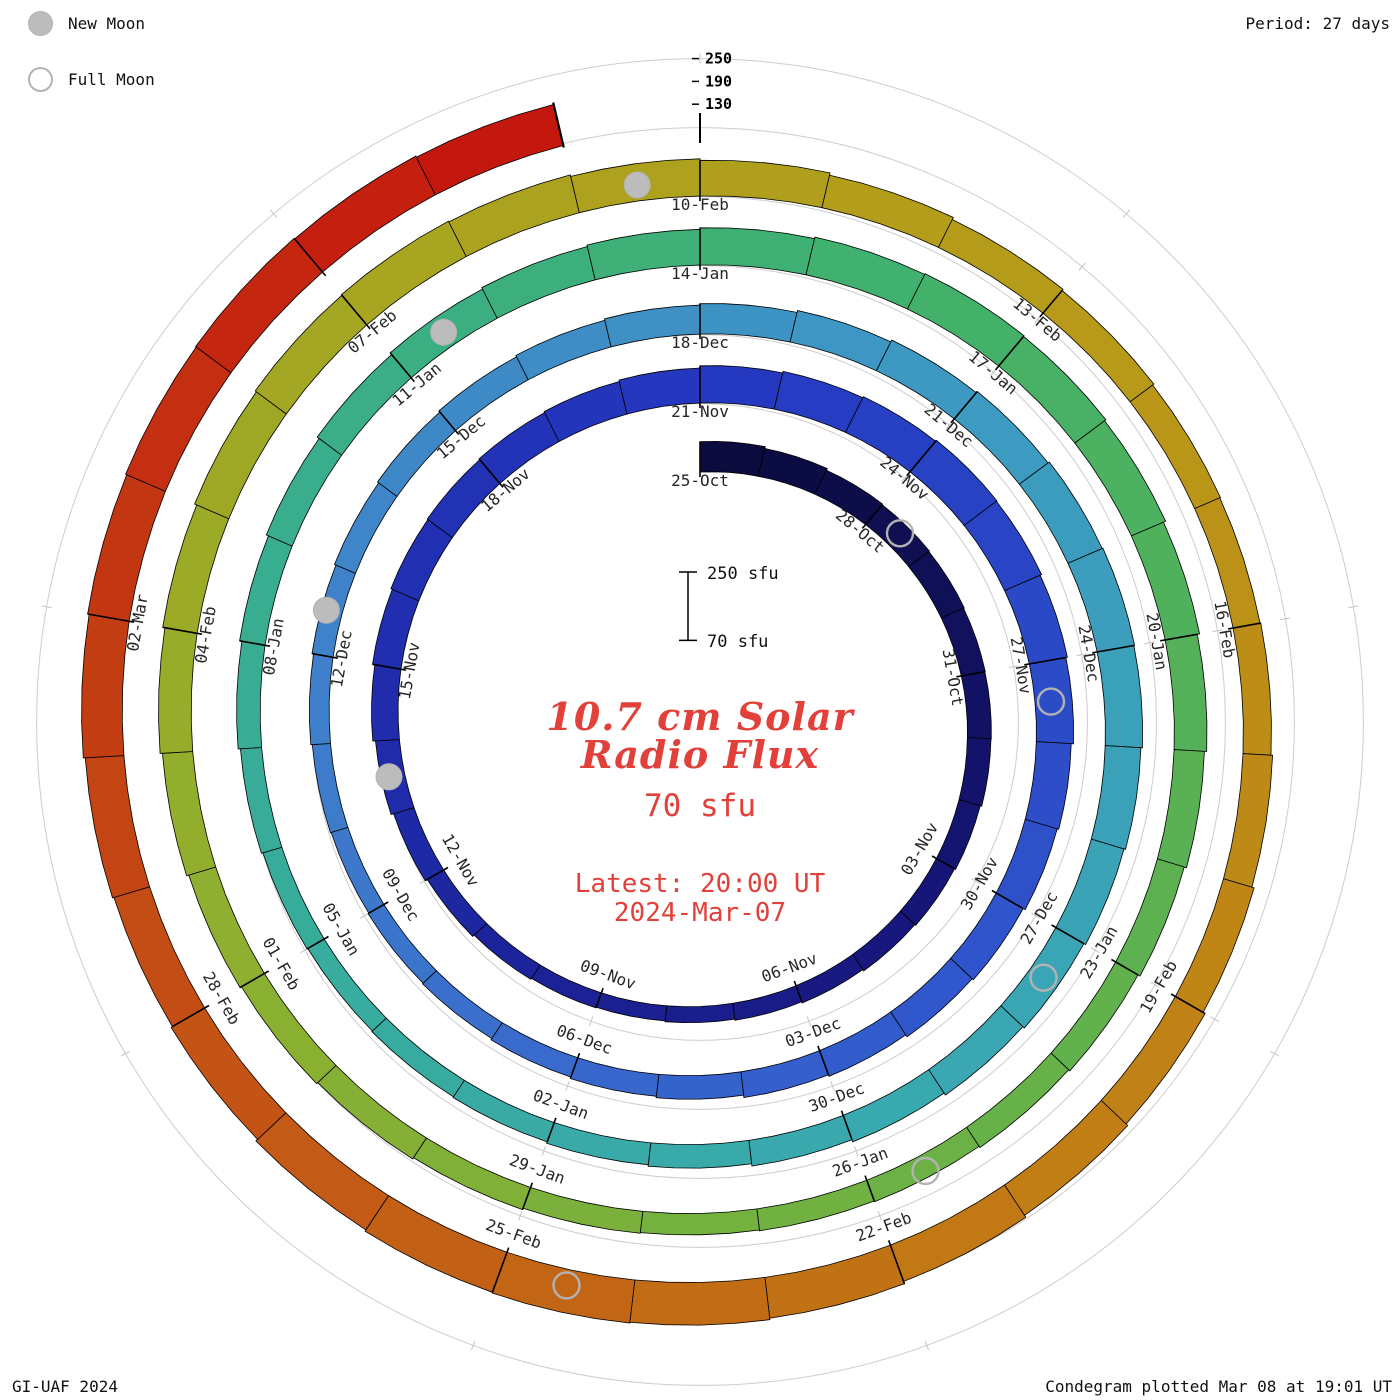  I want to click on new-moon-label: New Moon, so click(107, 23).